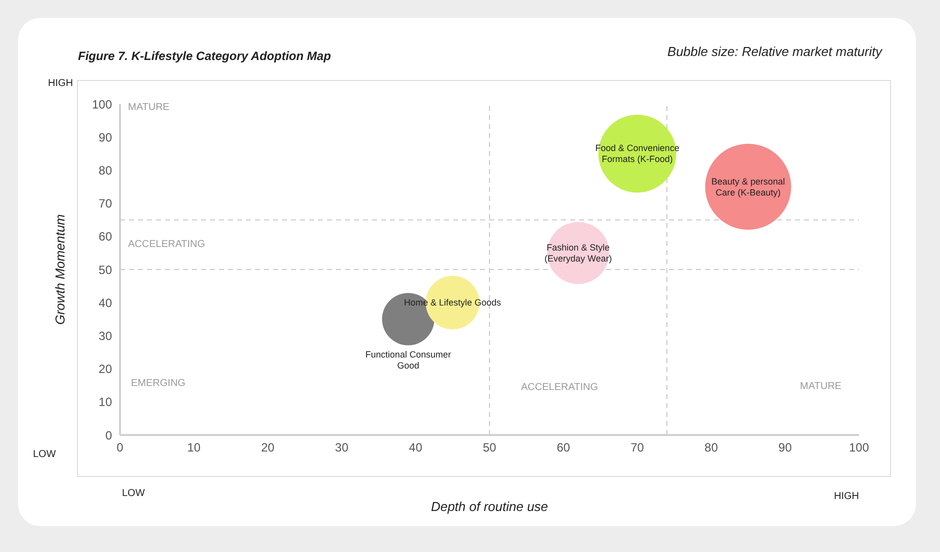 The height and width of the screenshot is (552, 940). I want to click on x-axis-title: Depth of routine use, so click(489, 506).